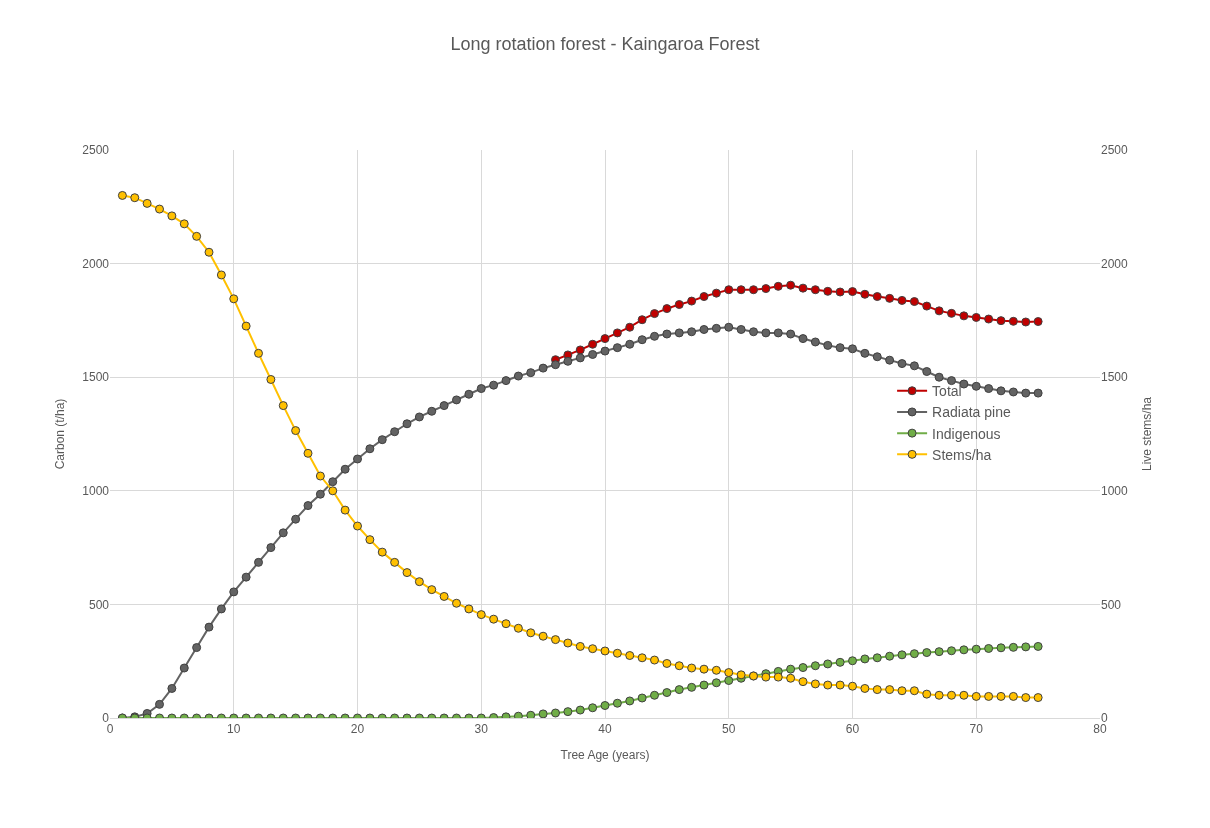 Image resolution: width=1210 pixels, height=828 pixels. Describe the element at coordinates (99, 604) in the screenshot. I see `y-tick-label: 500` at that location.